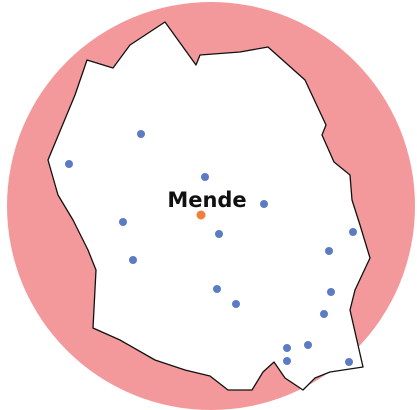  Describe the element at coordinates (201, 215) in the screenshot. I see `capital-dot` at that location.